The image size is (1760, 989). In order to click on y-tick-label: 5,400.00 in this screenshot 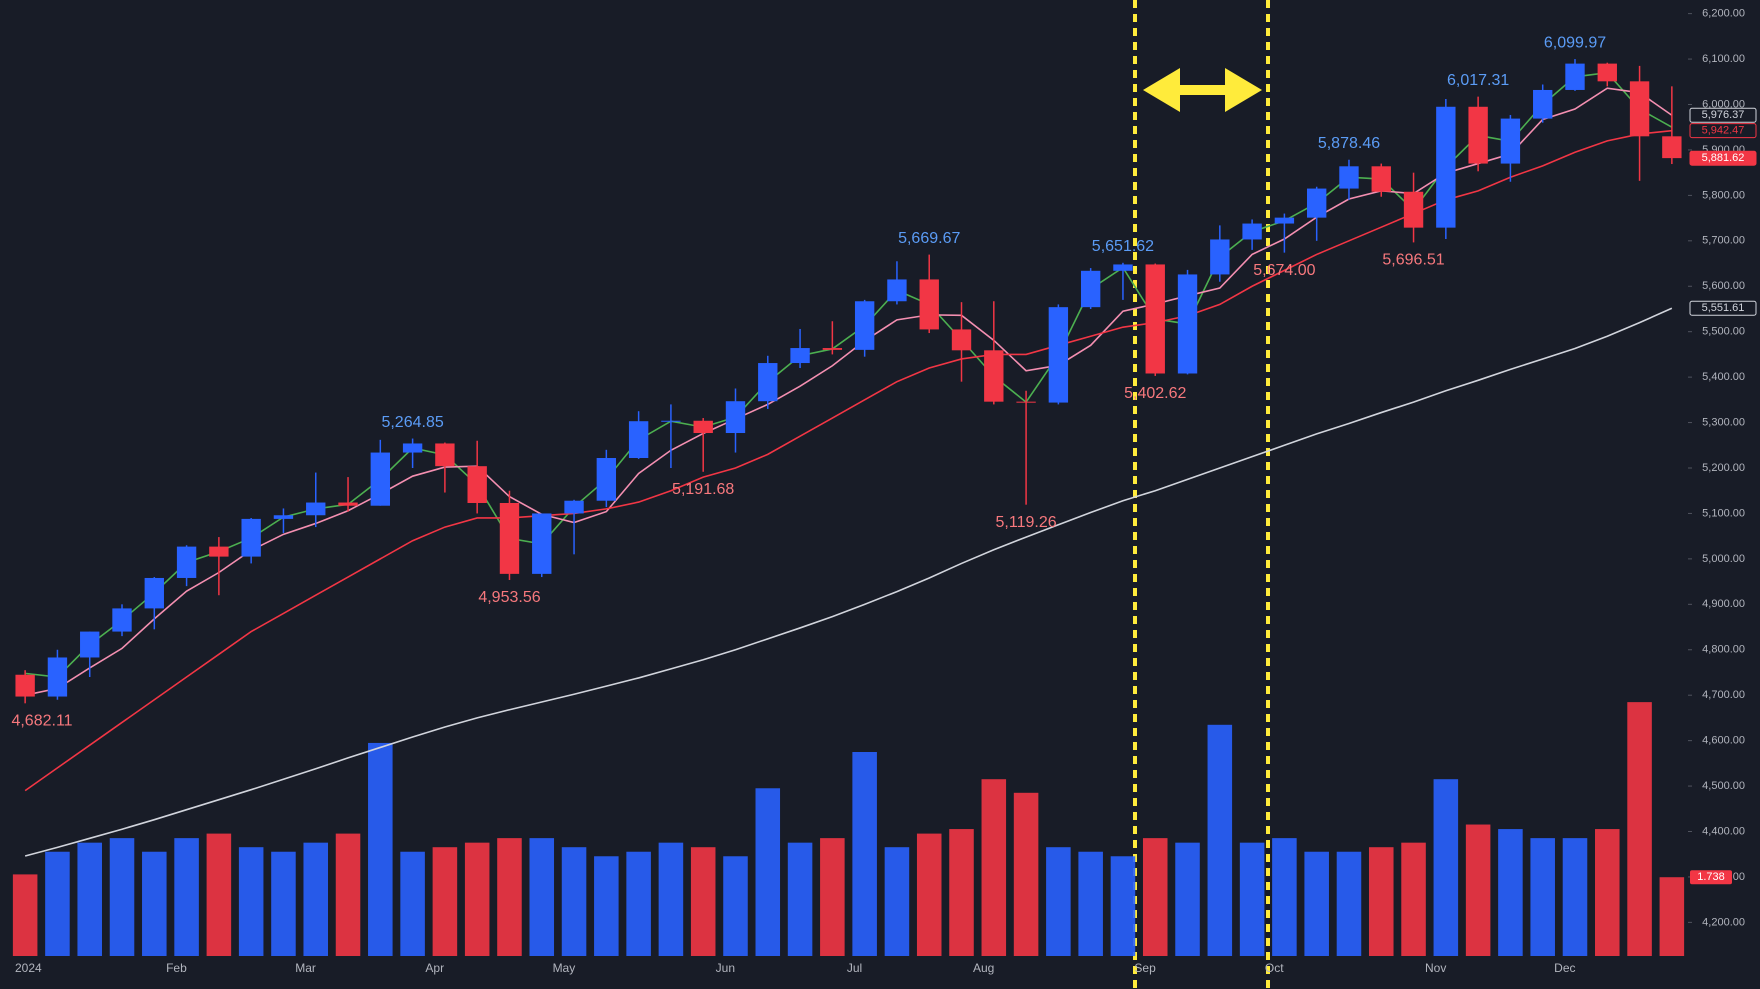, I will do `click(1723, 377)`.